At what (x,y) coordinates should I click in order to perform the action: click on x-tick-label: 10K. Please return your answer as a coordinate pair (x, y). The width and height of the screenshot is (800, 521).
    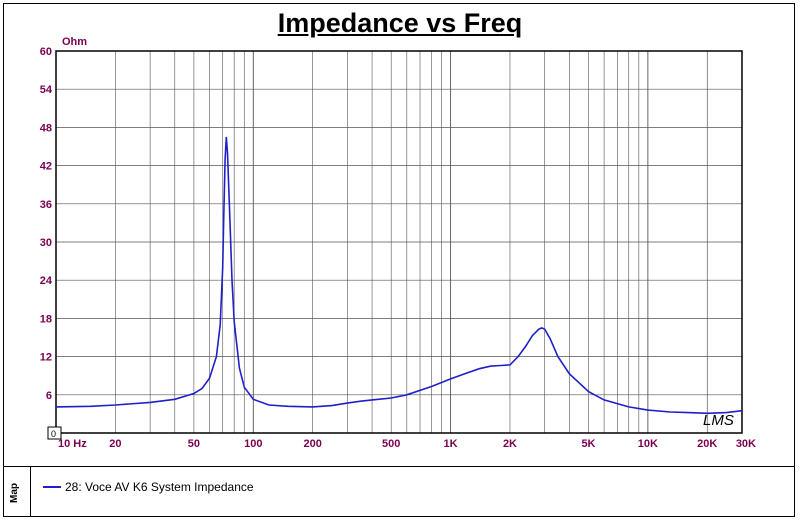
    Looking at the image, I should click on (648, 444).